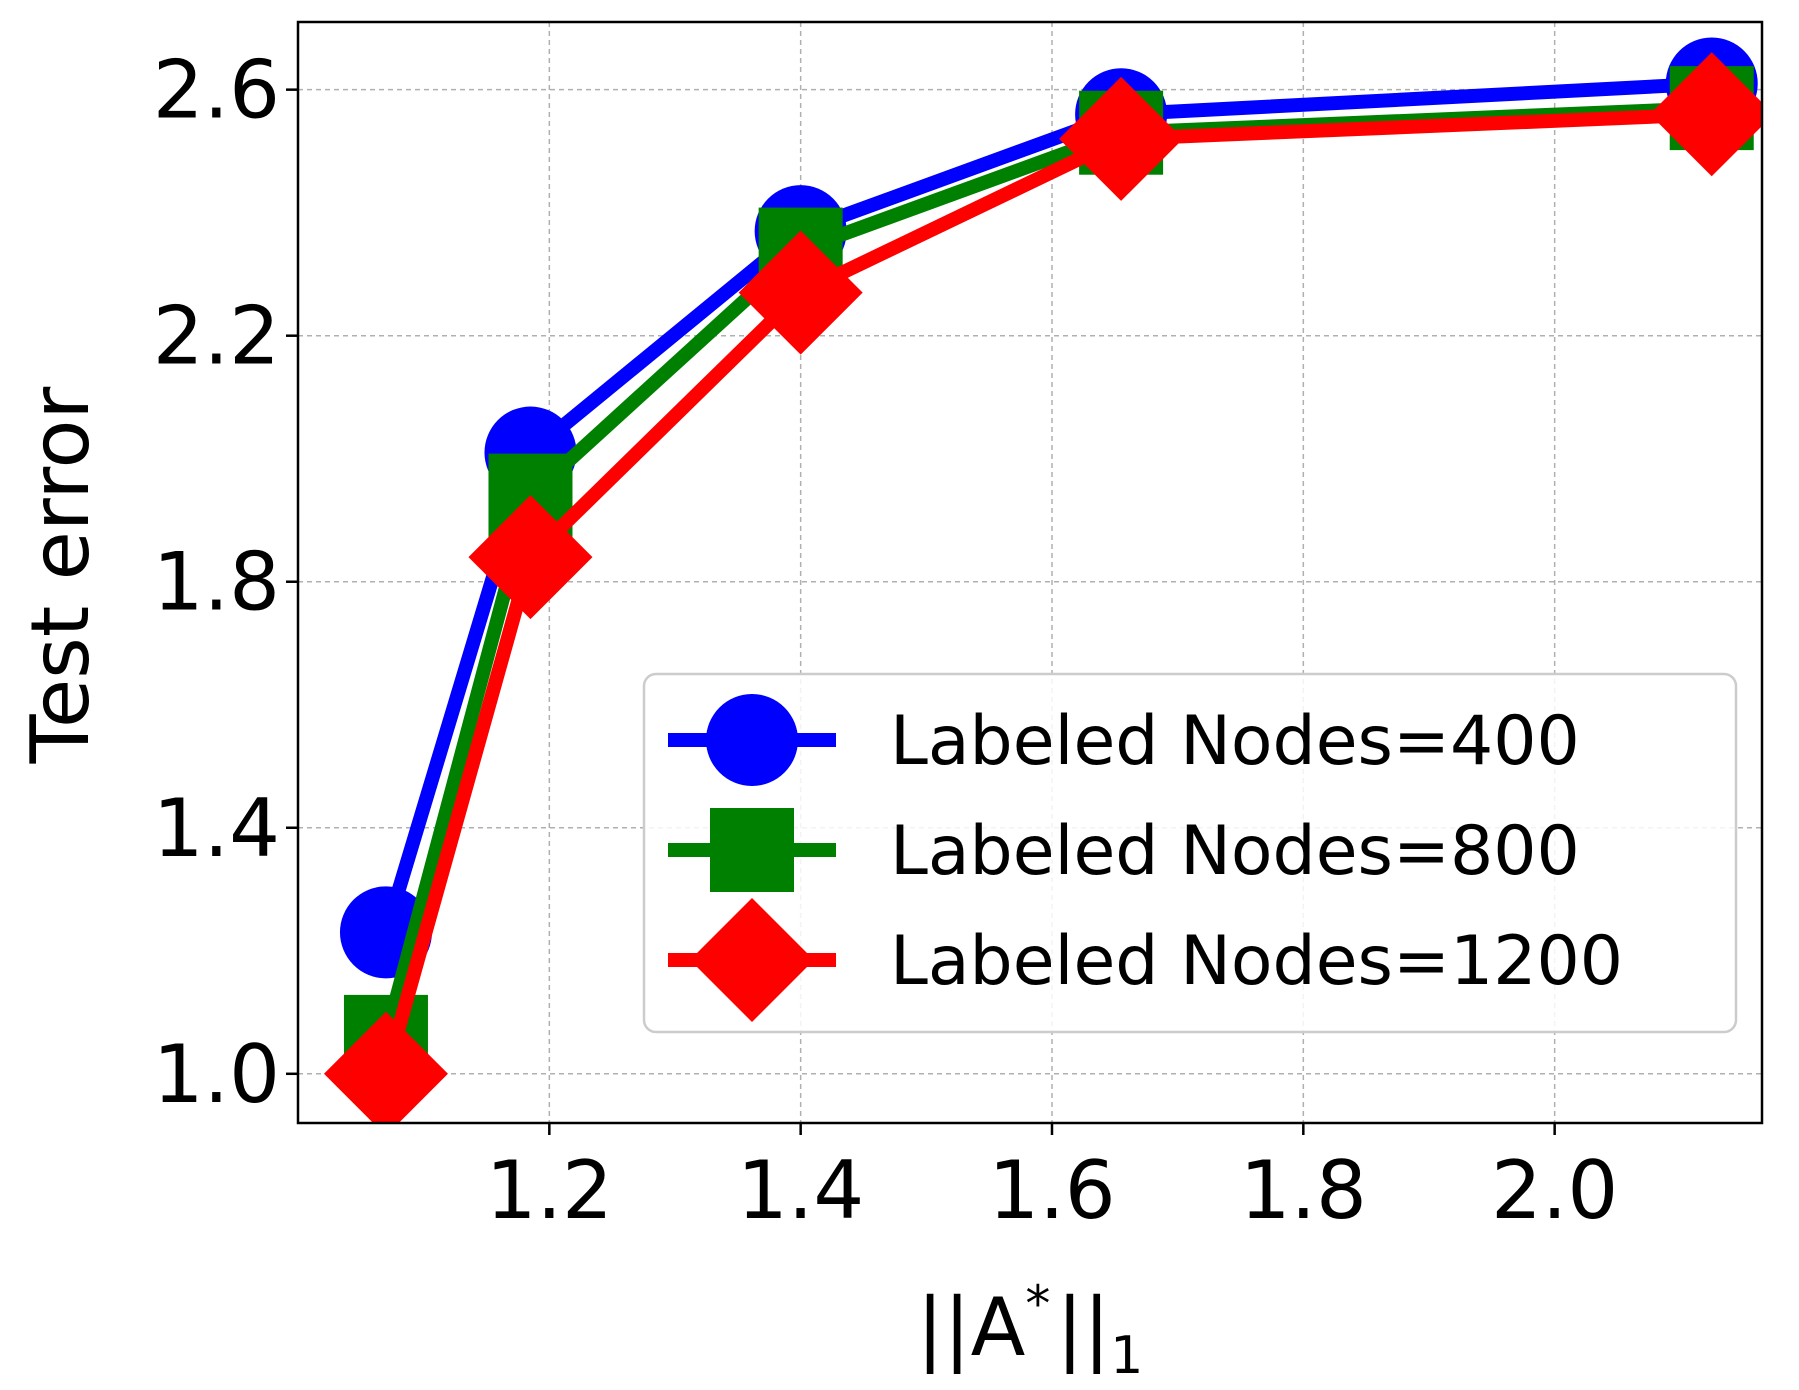 The width and height of the screenshot is (1799, 1390). Describe the element at coordinates (1083, 1328) in the screenshot. I see `x-axis-label-close: ||` at that location.